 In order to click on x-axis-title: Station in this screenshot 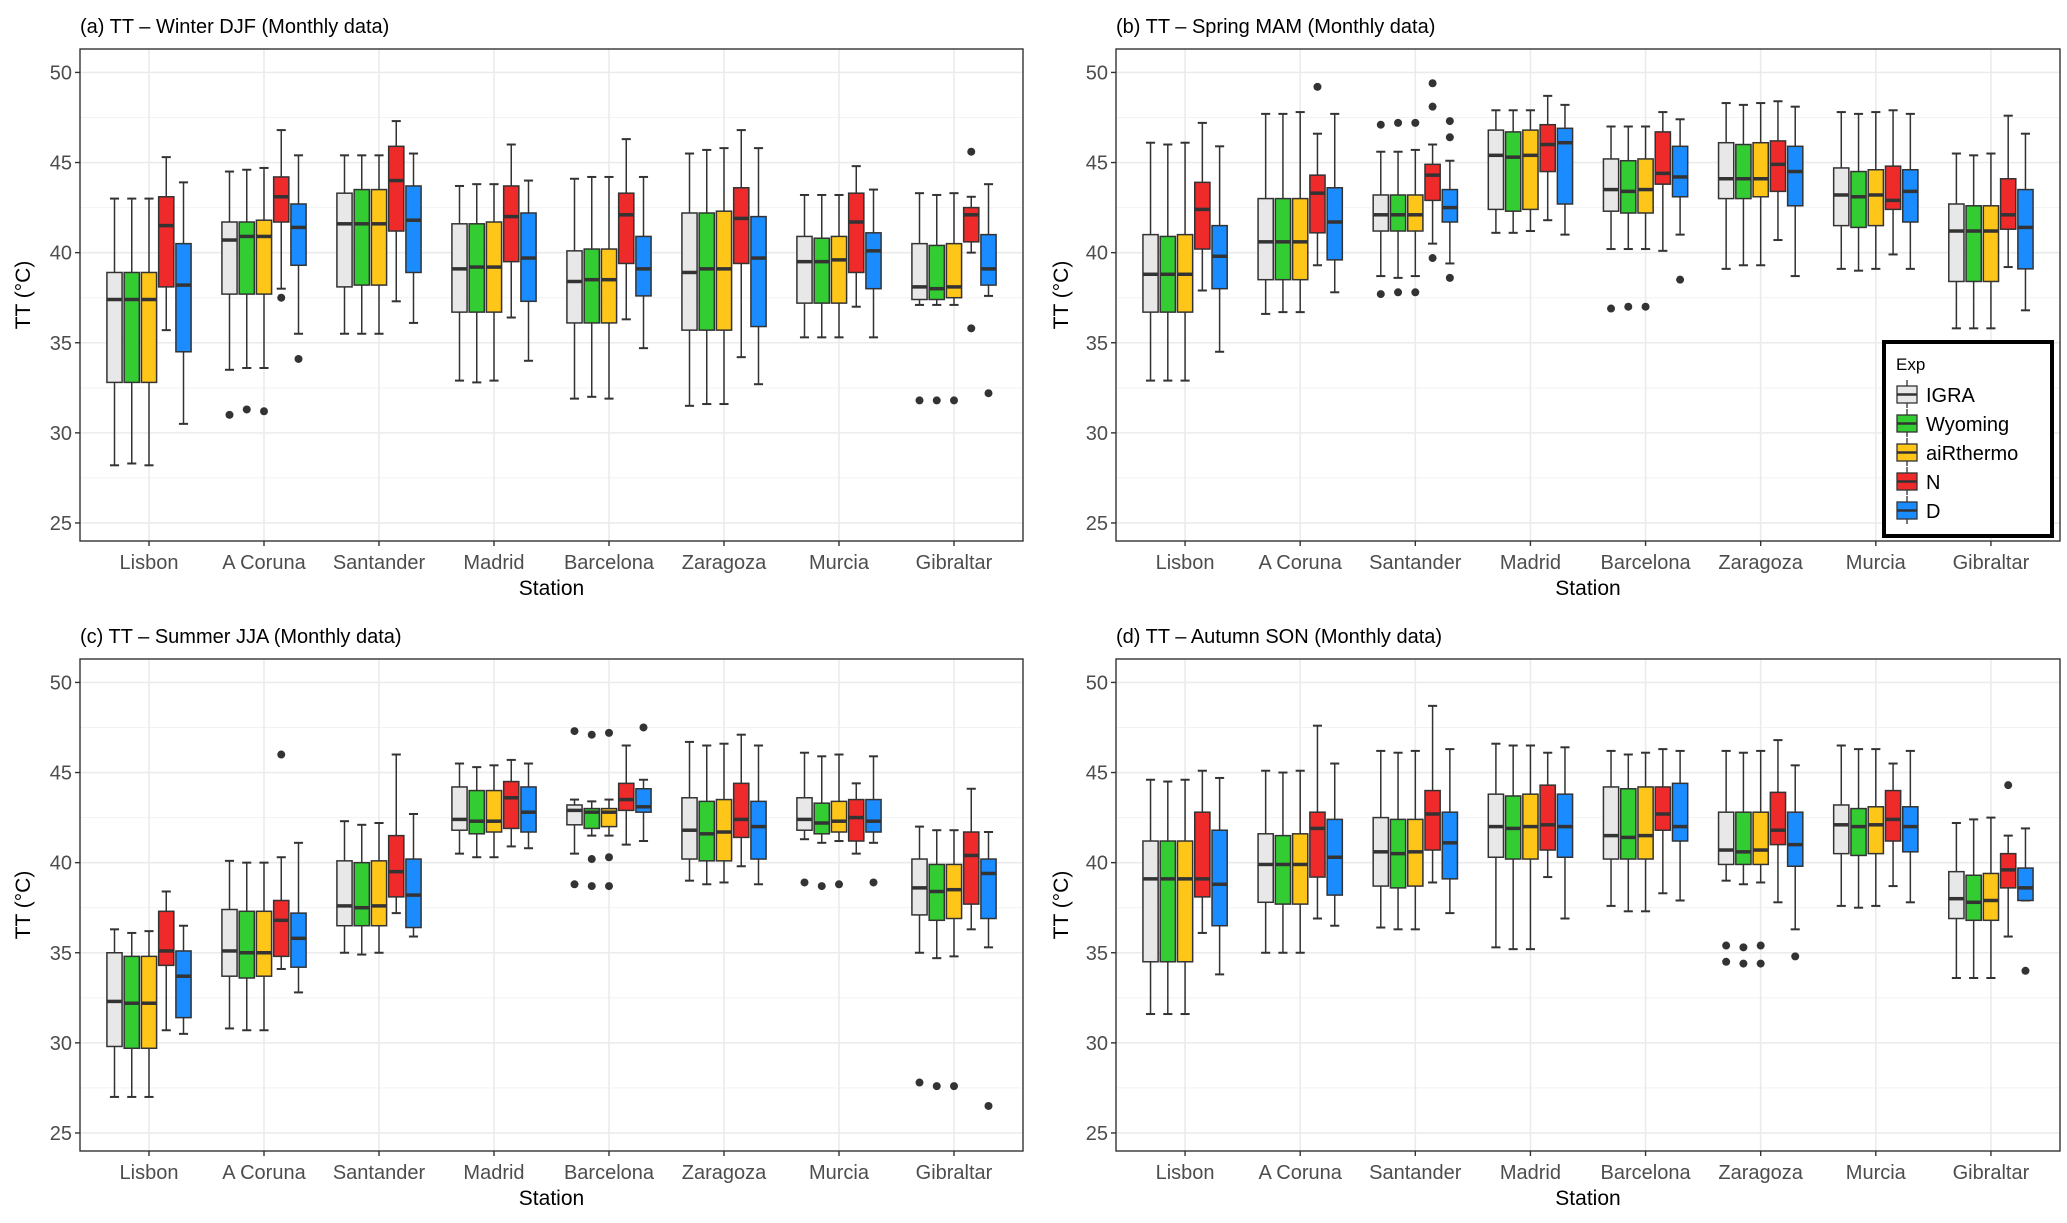, I will do `click(551, 588)`.